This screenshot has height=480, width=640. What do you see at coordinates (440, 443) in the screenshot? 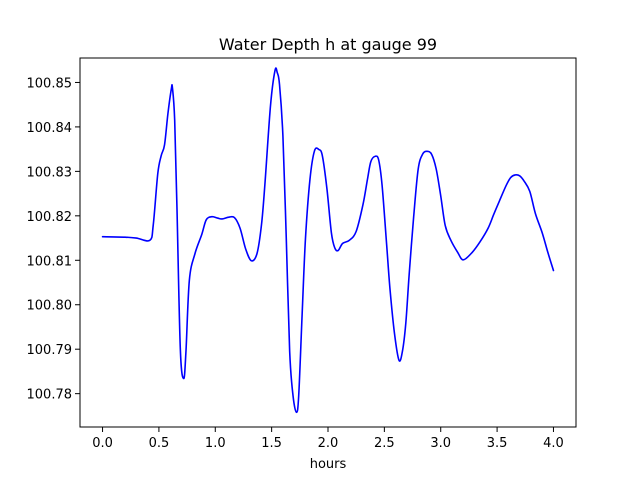
I see `x-tick-label: 3.0` at bounding box center [440, 443].